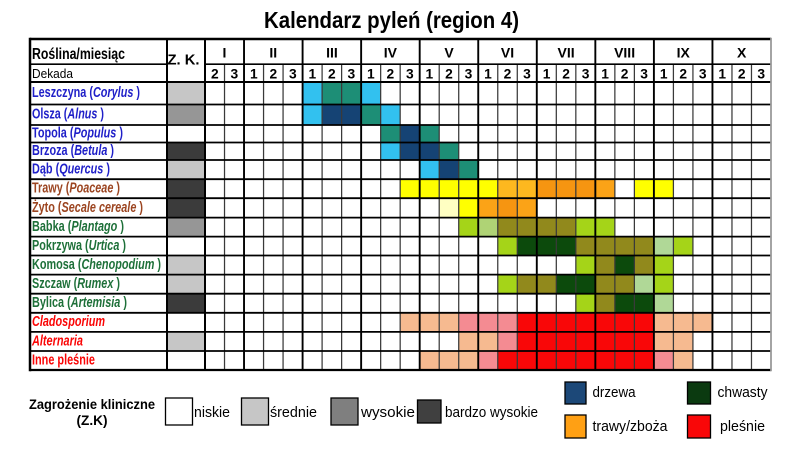  Describe the element at coordinates (212, 412) in the screenshot. I see `svg-text: niskie` at that location.